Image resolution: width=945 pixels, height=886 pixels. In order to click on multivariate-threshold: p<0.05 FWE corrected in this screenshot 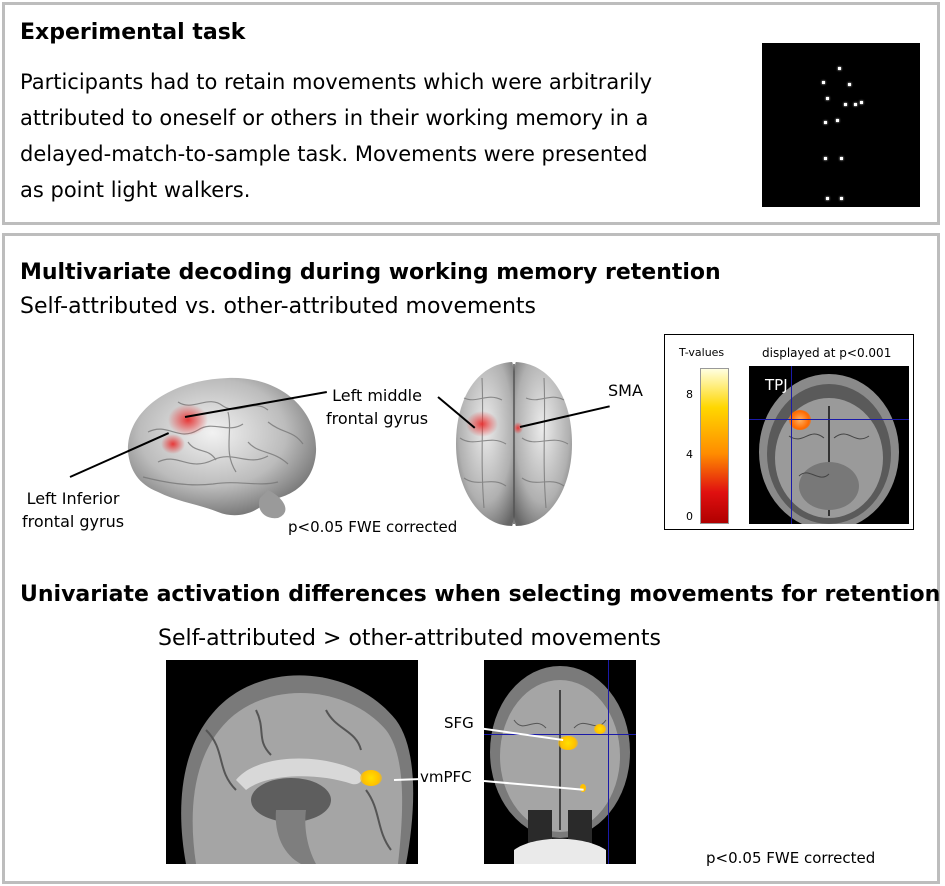, I will do `click(373, 527)`.